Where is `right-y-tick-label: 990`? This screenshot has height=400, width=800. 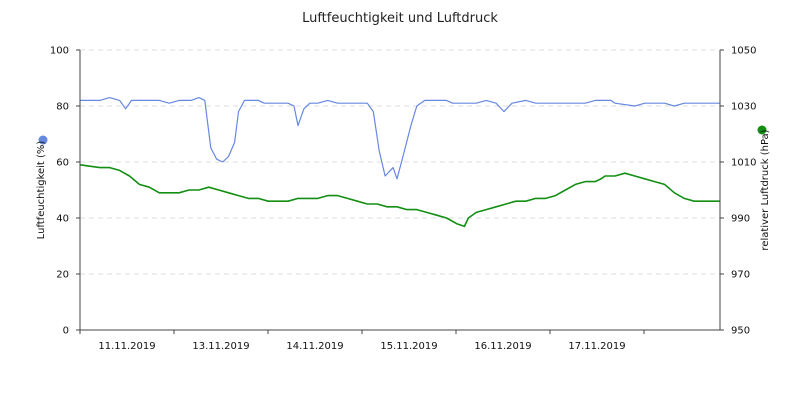
right-y-tick-label: 990 is located at coordinates (740, 219).